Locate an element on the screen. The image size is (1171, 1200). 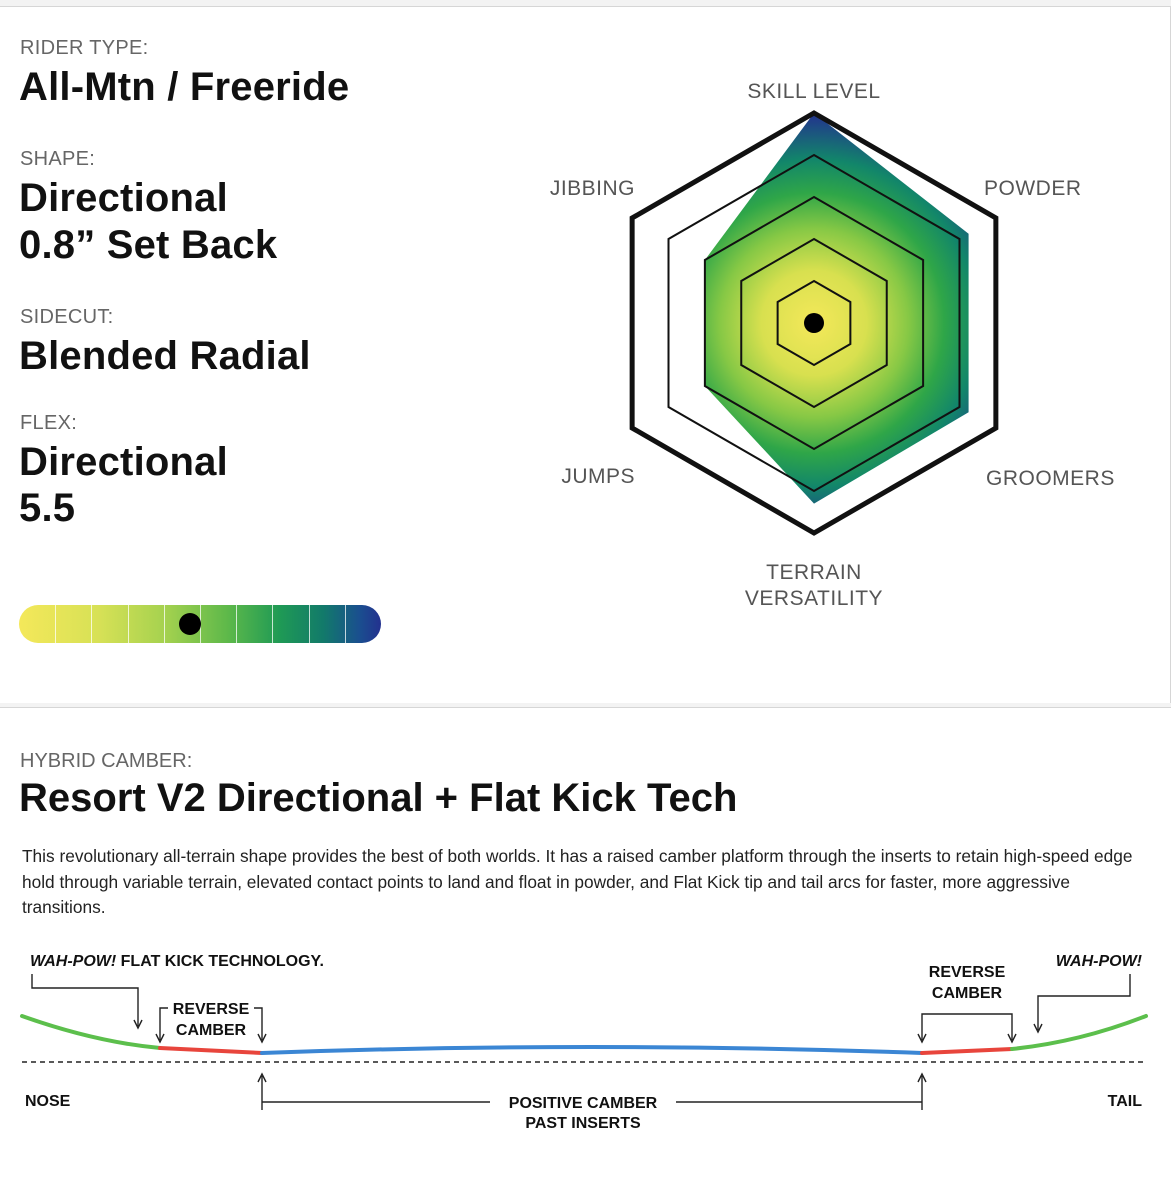
radar-data-area is located at coordinates (836, 308).